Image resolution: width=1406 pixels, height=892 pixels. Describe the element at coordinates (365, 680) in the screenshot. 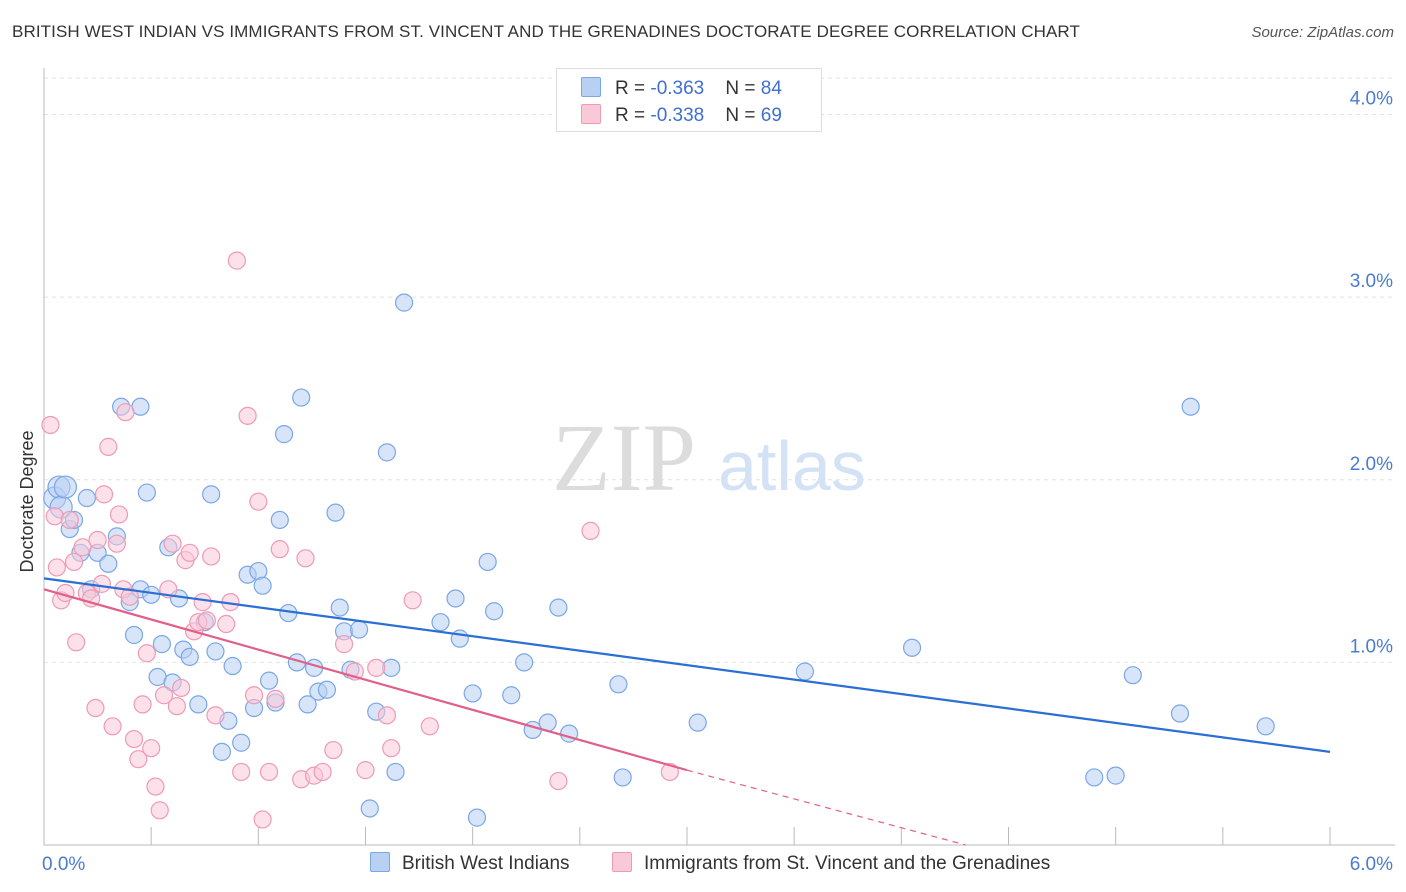

I see `trend-line-st-vincent` at that location.